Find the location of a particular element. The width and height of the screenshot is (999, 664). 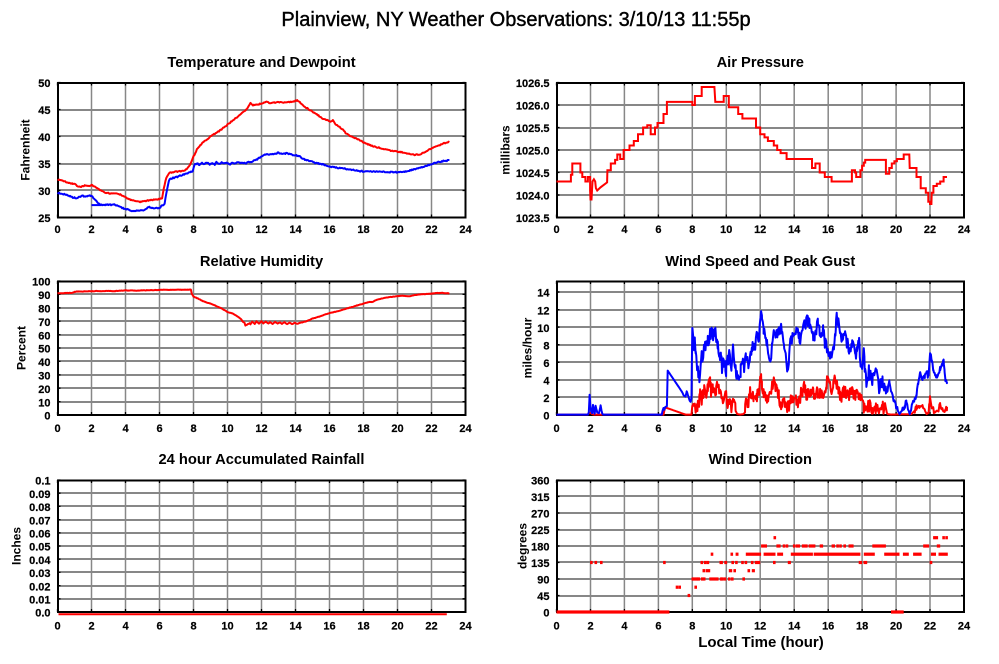

svg-text: 0.06 is located at coordinates (39, 535).